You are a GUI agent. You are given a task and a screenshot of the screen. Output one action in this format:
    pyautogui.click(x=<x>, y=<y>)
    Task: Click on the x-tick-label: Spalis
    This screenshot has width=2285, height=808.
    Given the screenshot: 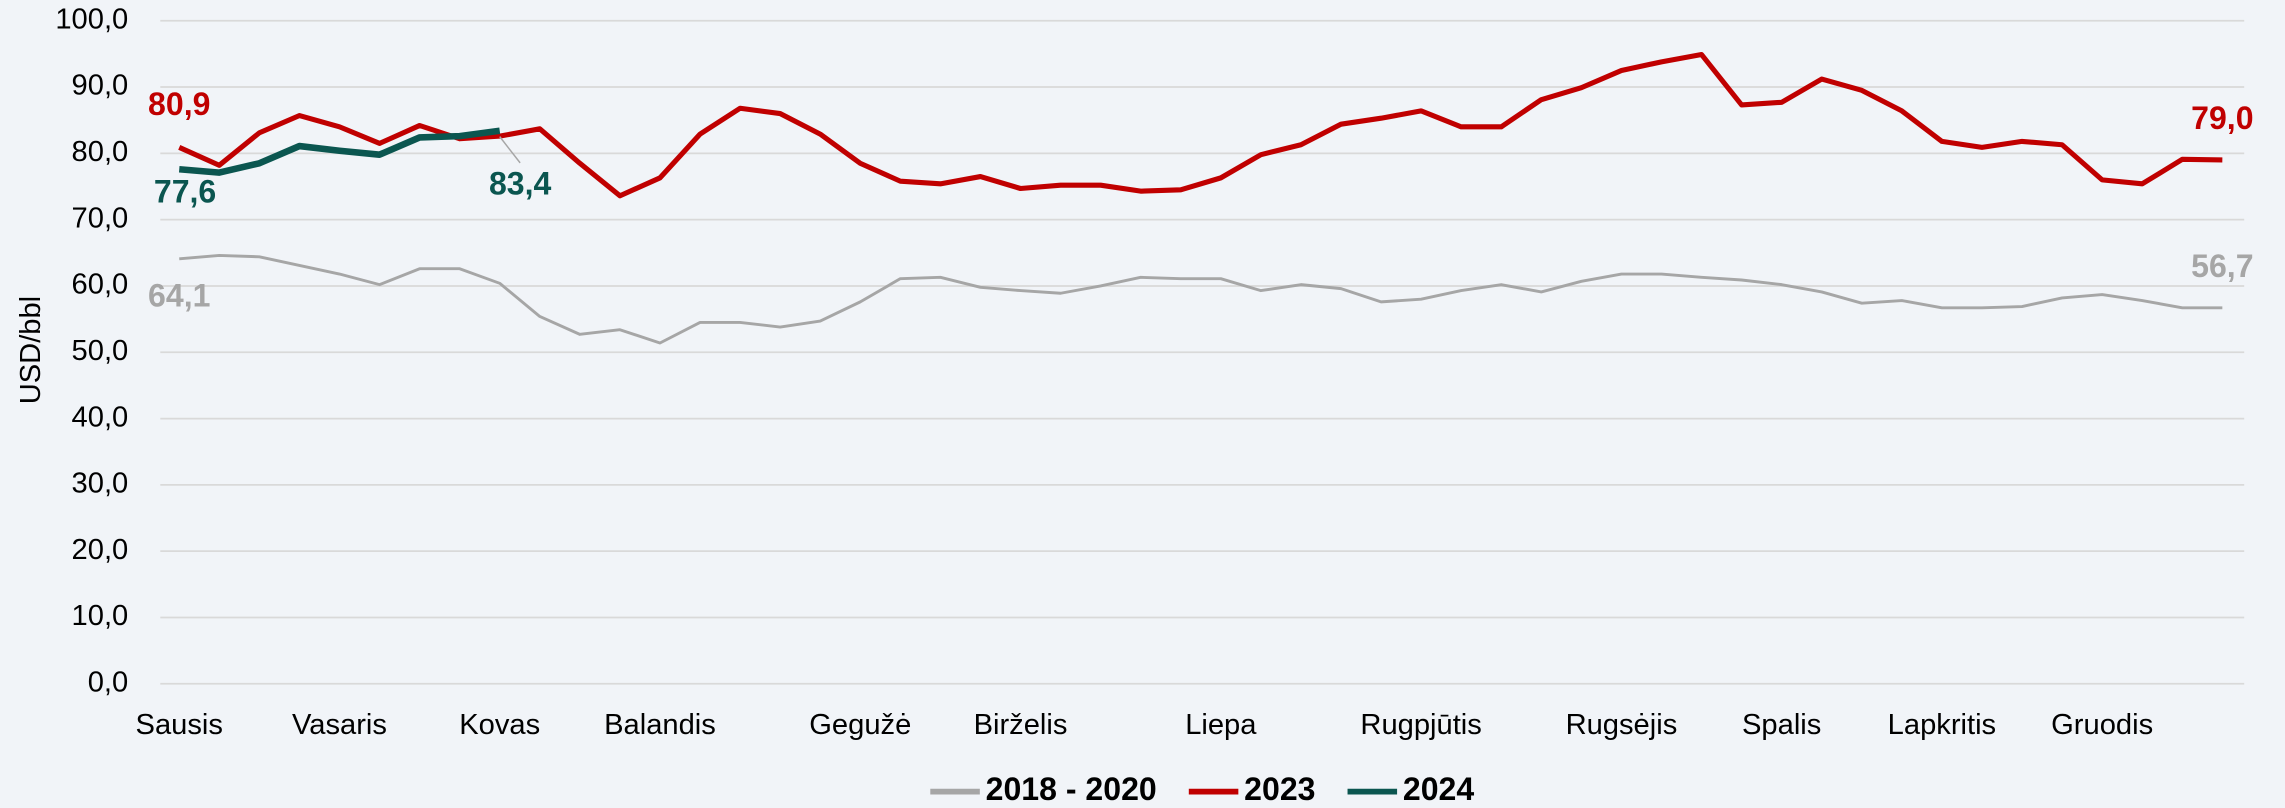 What is the action you would take?
    pyautogui.click(x=1781, y=725)
    